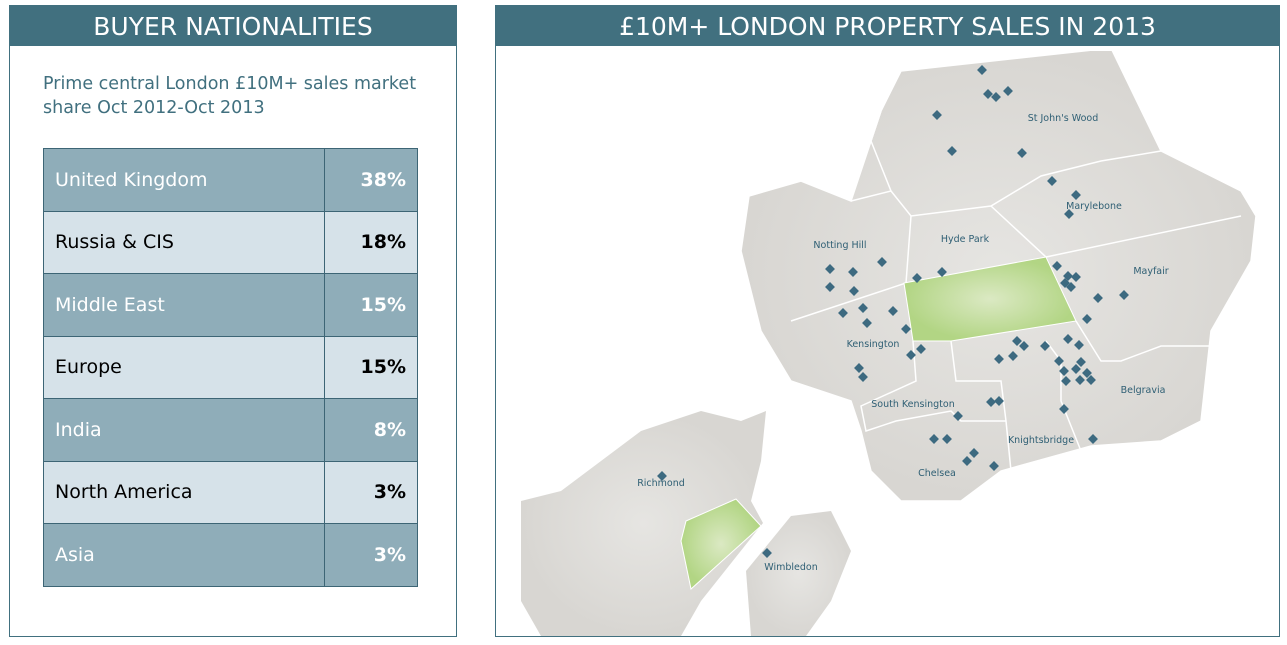 This screenshot has height=645, width=1287. What do you see at coordinates (371, 305) in the screenshot?
I see `share-cell: 15%` at bounding box center [371, 305].